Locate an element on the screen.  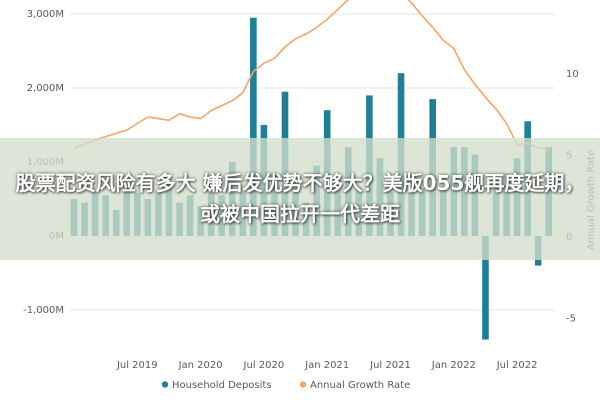
x-tick-label: Jan 2021 is located at coordinates (326, 365).